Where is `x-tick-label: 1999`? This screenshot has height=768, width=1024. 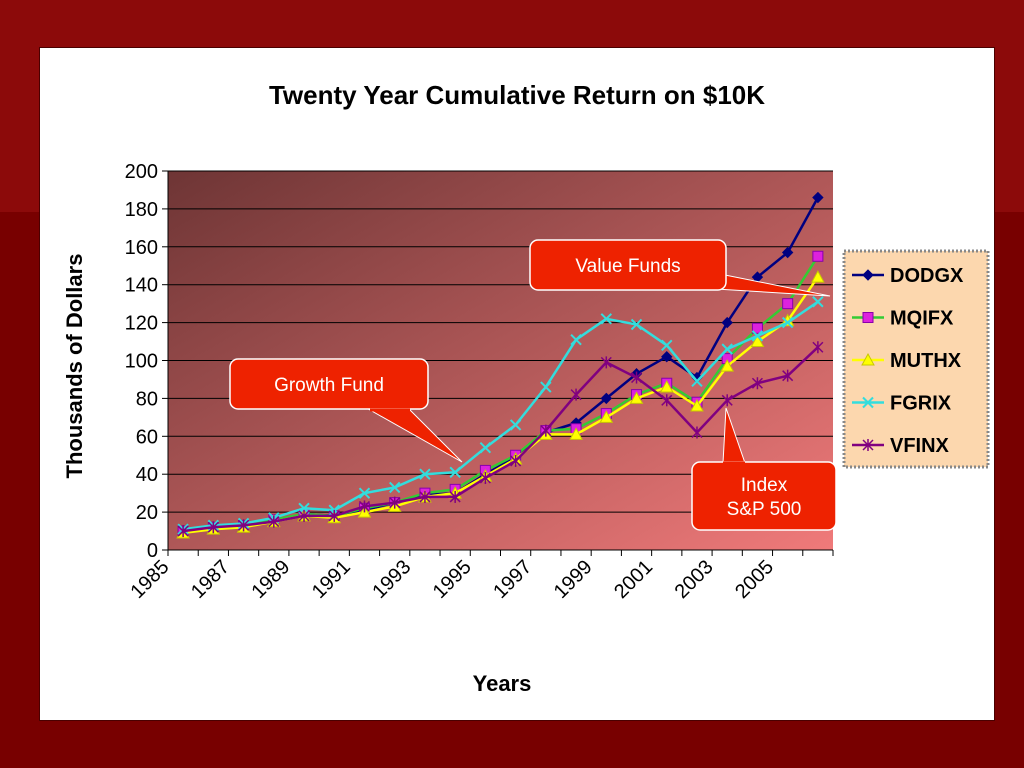
x-tick-label: 1999 is located at coordinates (573, 579).